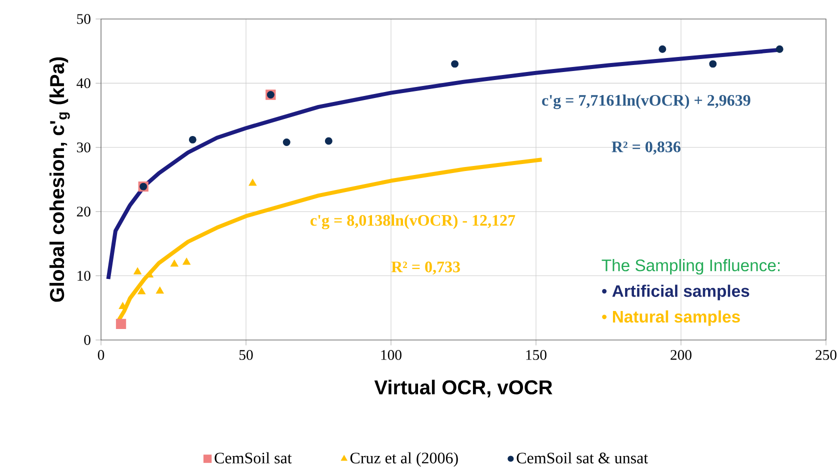 The image size is (838, 470). I want to click on annotation: R² = 0,733, so click(425, 268).